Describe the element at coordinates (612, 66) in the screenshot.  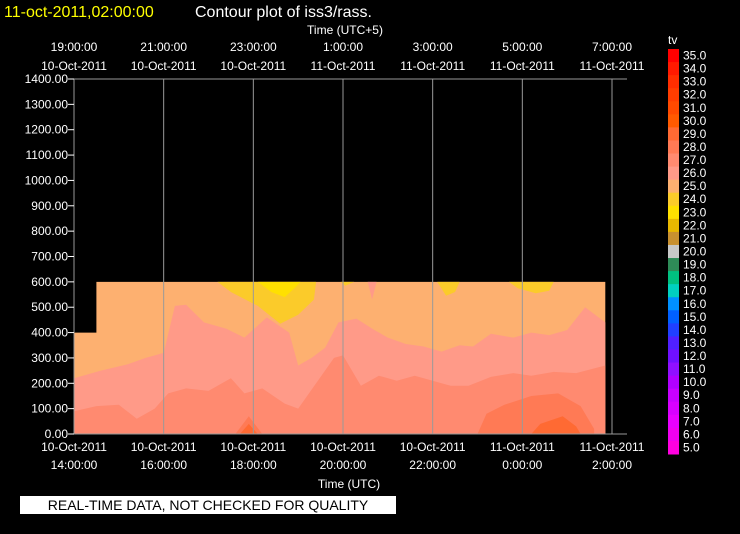
I see `top-tick-date-6: 11-Oct-2011` at that location.